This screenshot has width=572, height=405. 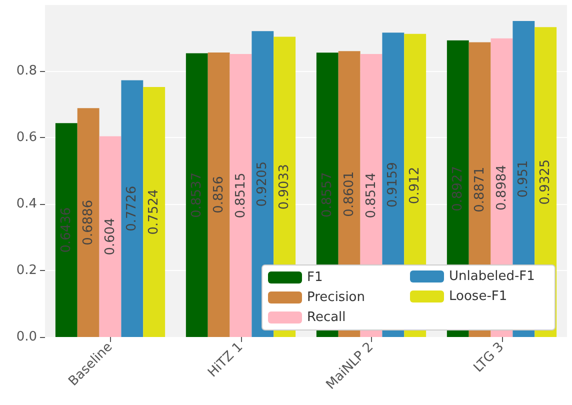 I want to click on data-label: 0.8515, so click(x=240, y=195).